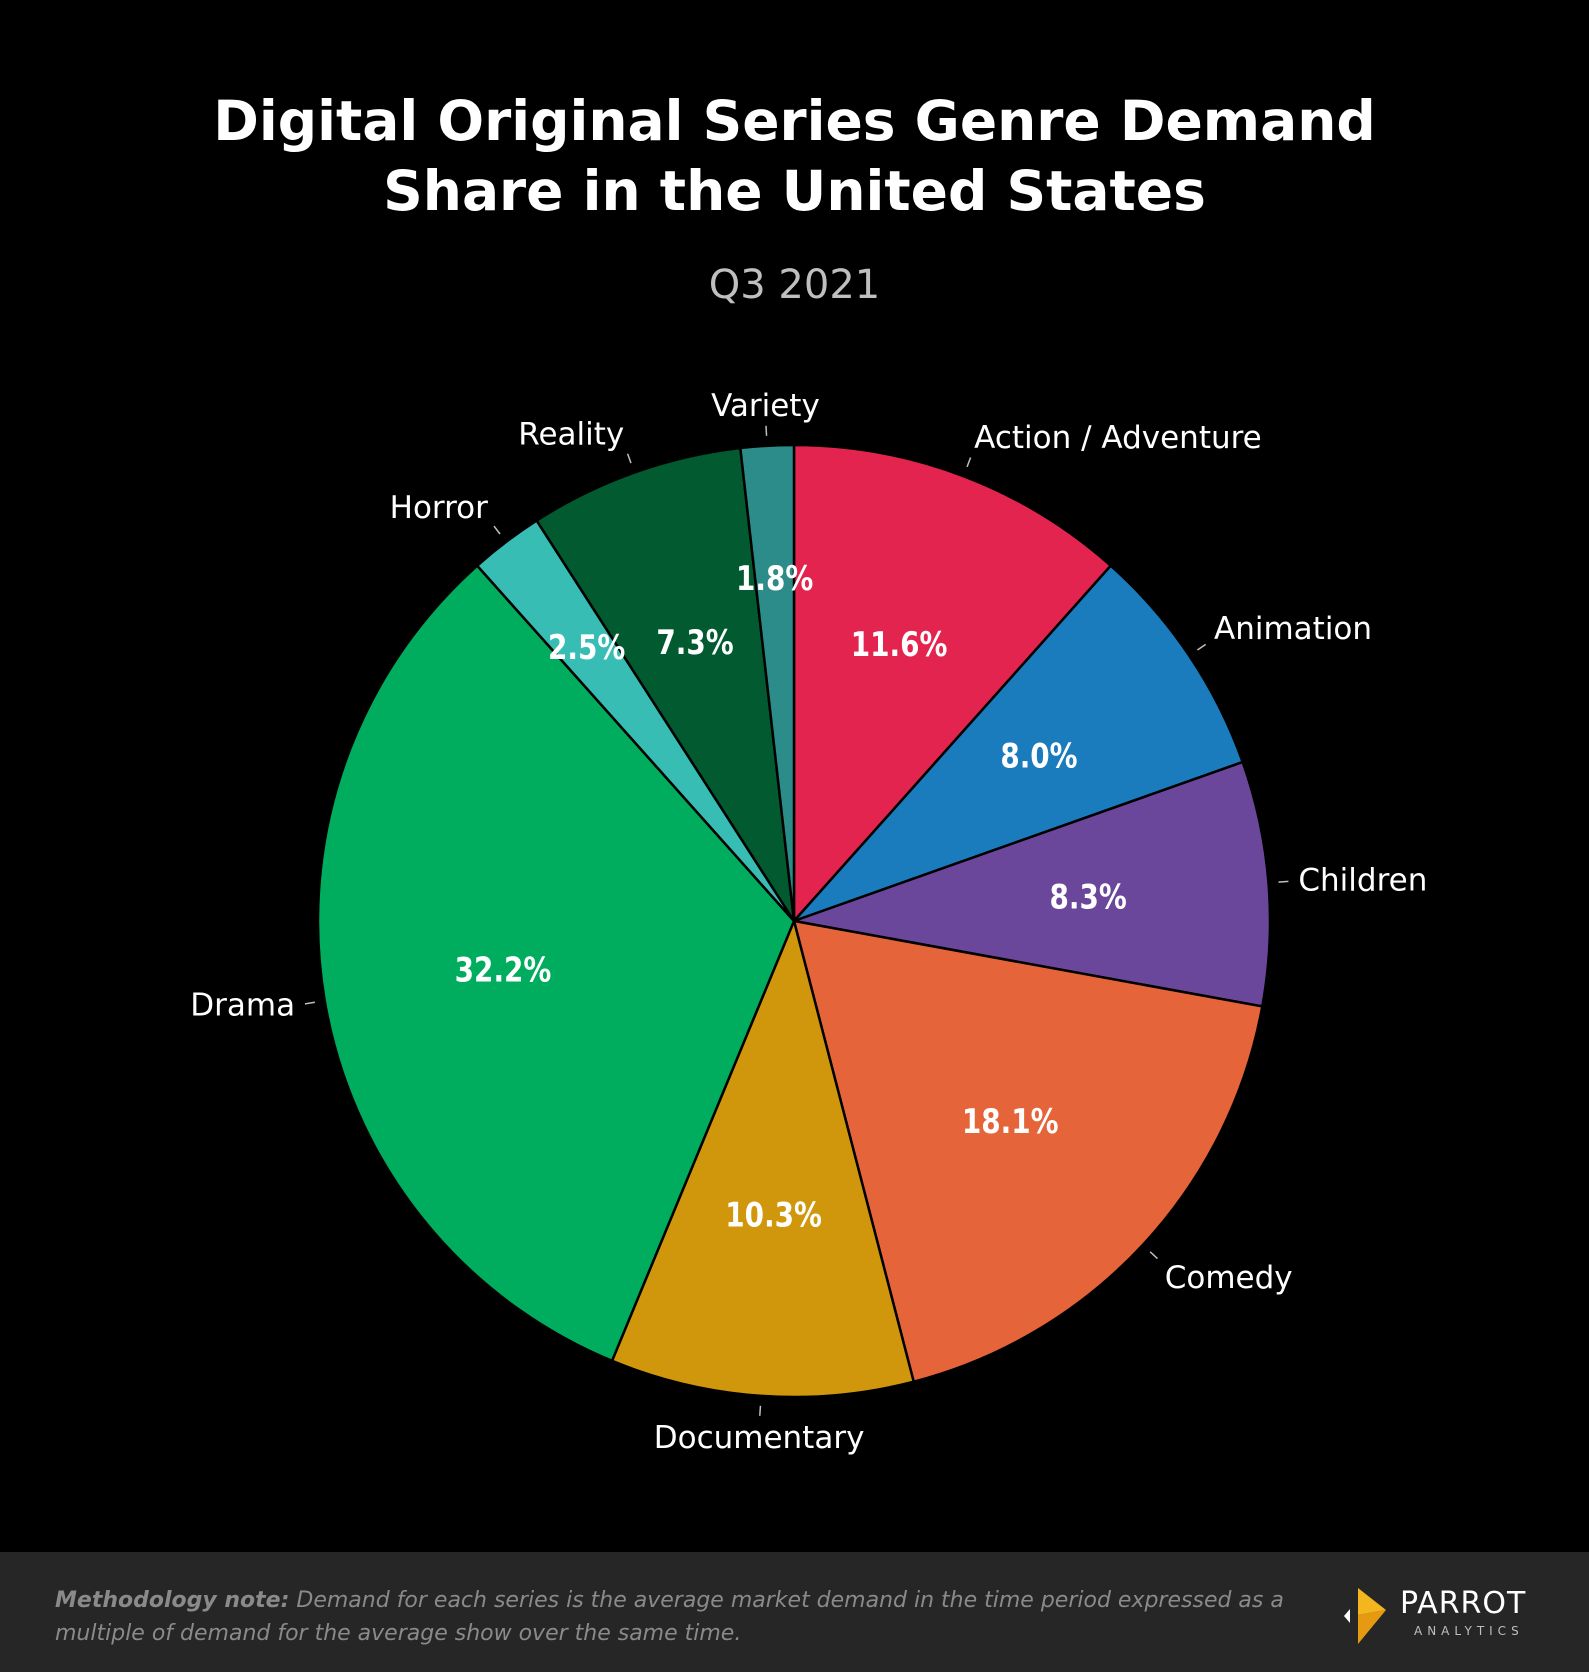 The height and width of the screenshot is (1672, 1589). Describe the element at coordinates (503, 970) in the screenshot. I see `slice-value-drama: 32.2%` at that location.